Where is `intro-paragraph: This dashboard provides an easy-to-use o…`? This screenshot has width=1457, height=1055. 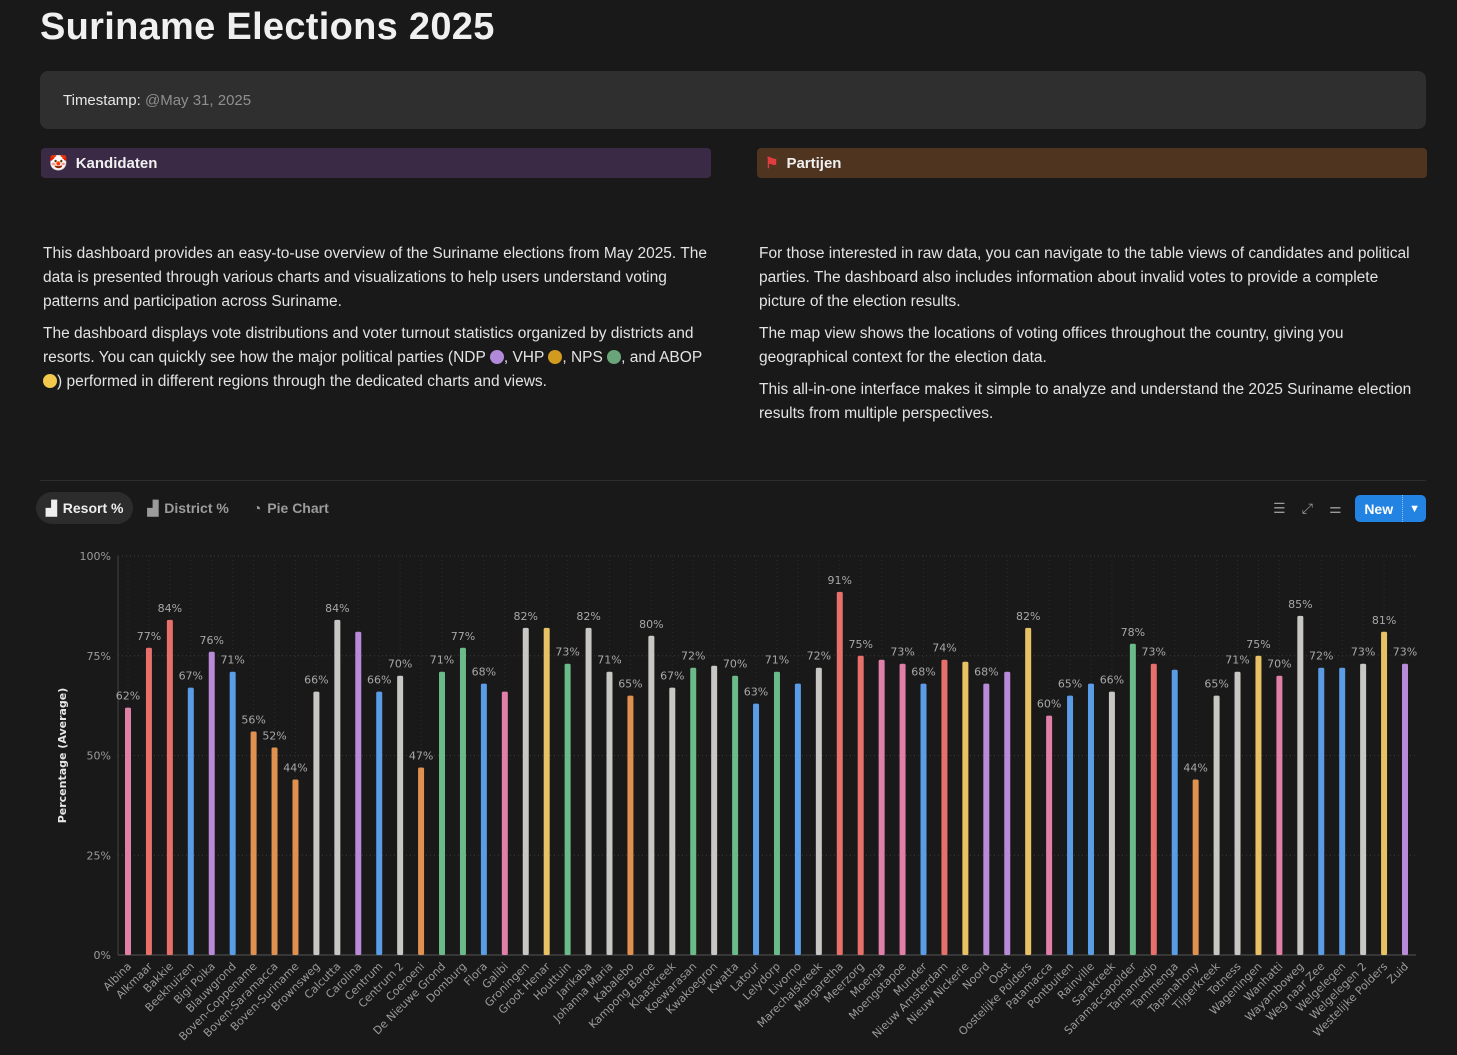 intro-paragraph: This dashboard provides an easy-to-use o… is located at coordinates (375, 277).